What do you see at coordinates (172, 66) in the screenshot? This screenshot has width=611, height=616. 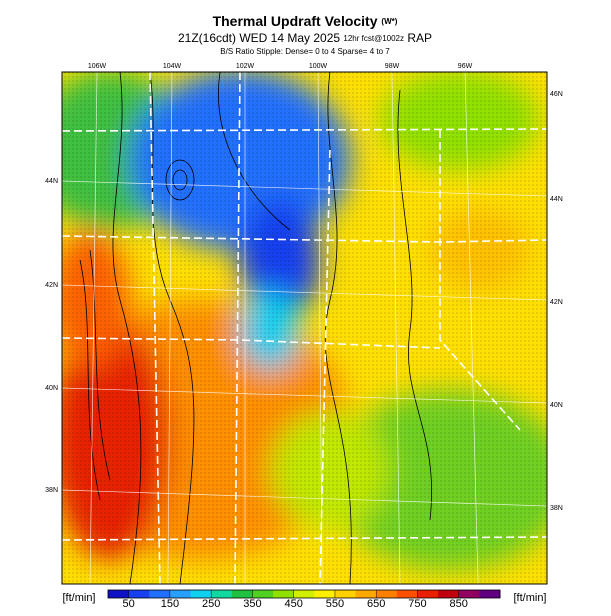 I see `lon-label: 104W` at bounding box center [172, 66].